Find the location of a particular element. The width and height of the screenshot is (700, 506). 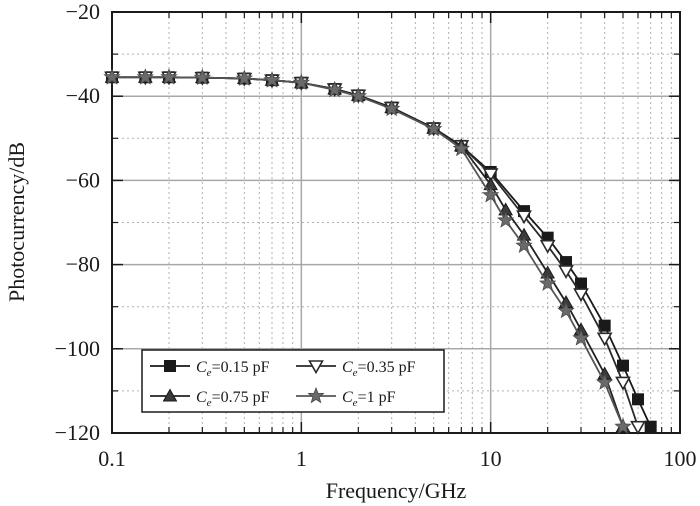

legend: Ce=0.15 pF Ce=0.35 pF Ce=0.75 pF Ce=1 pF is located at coordinates (293, 381).